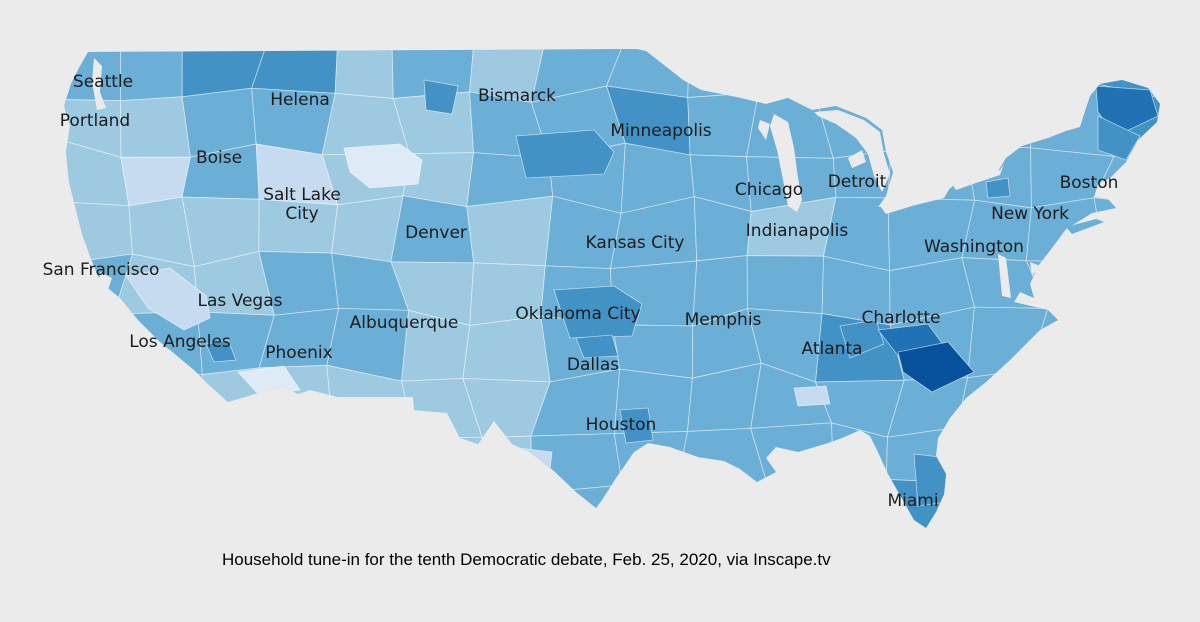 The height and width of the screenshot is (622, 1200). Describe the element at coordinates (300, 100) in the screenshot. I see `city-label-helena: Helena` at that location.